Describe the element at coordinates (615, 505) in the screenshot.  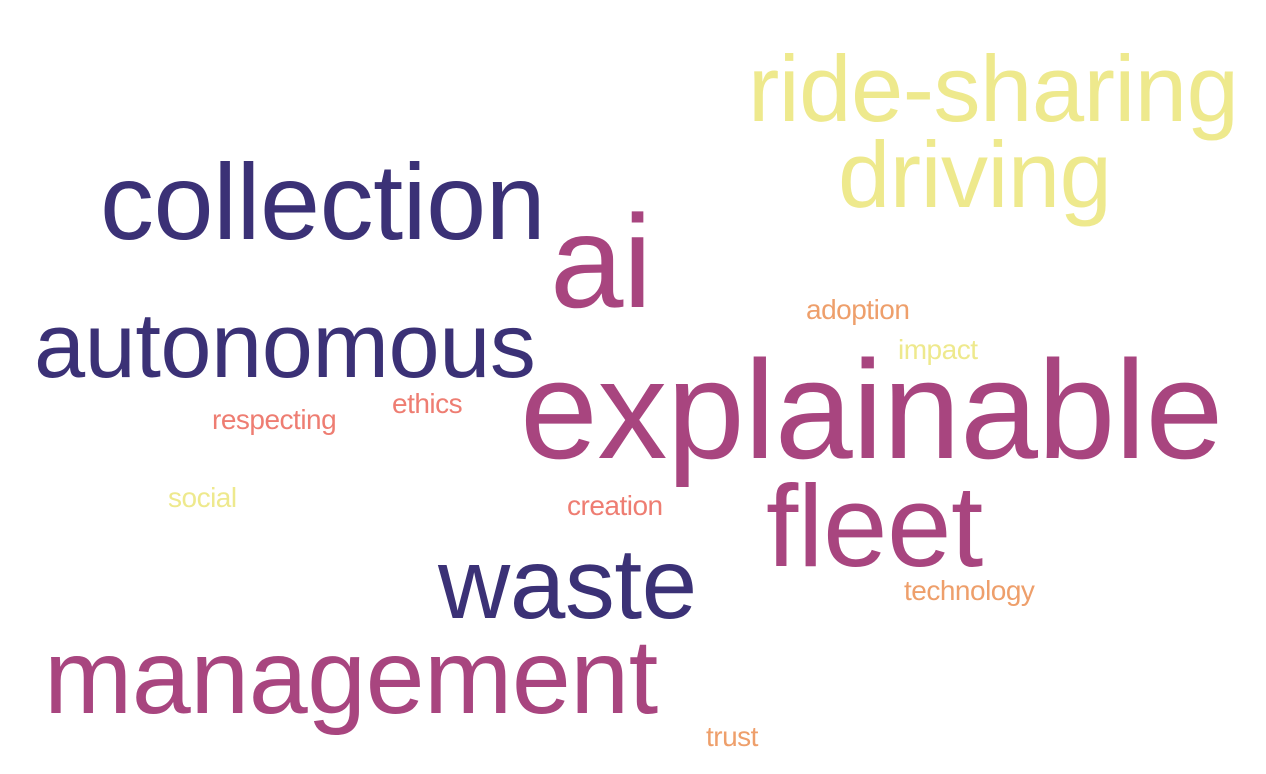
I see `word-creation: creation` at that location.